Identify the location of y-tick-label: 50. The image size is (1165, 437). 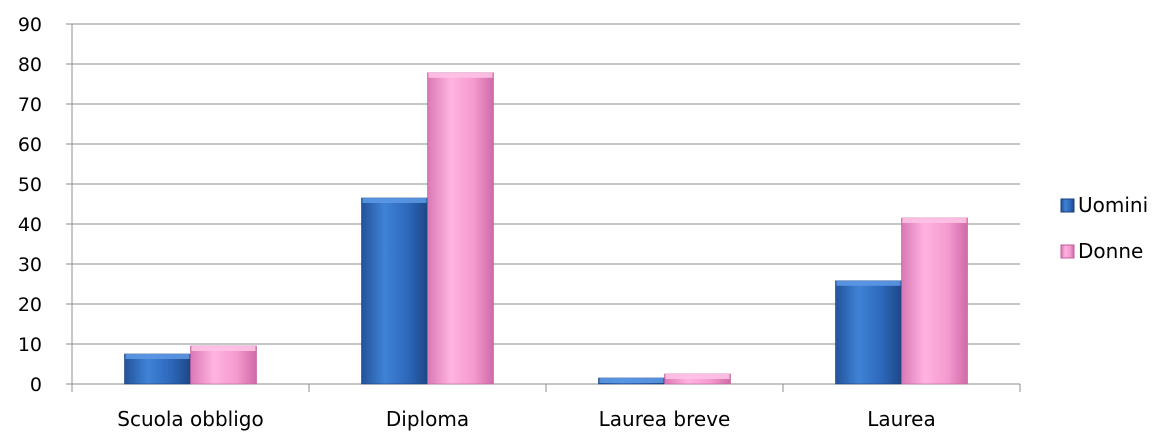
(30, 185).